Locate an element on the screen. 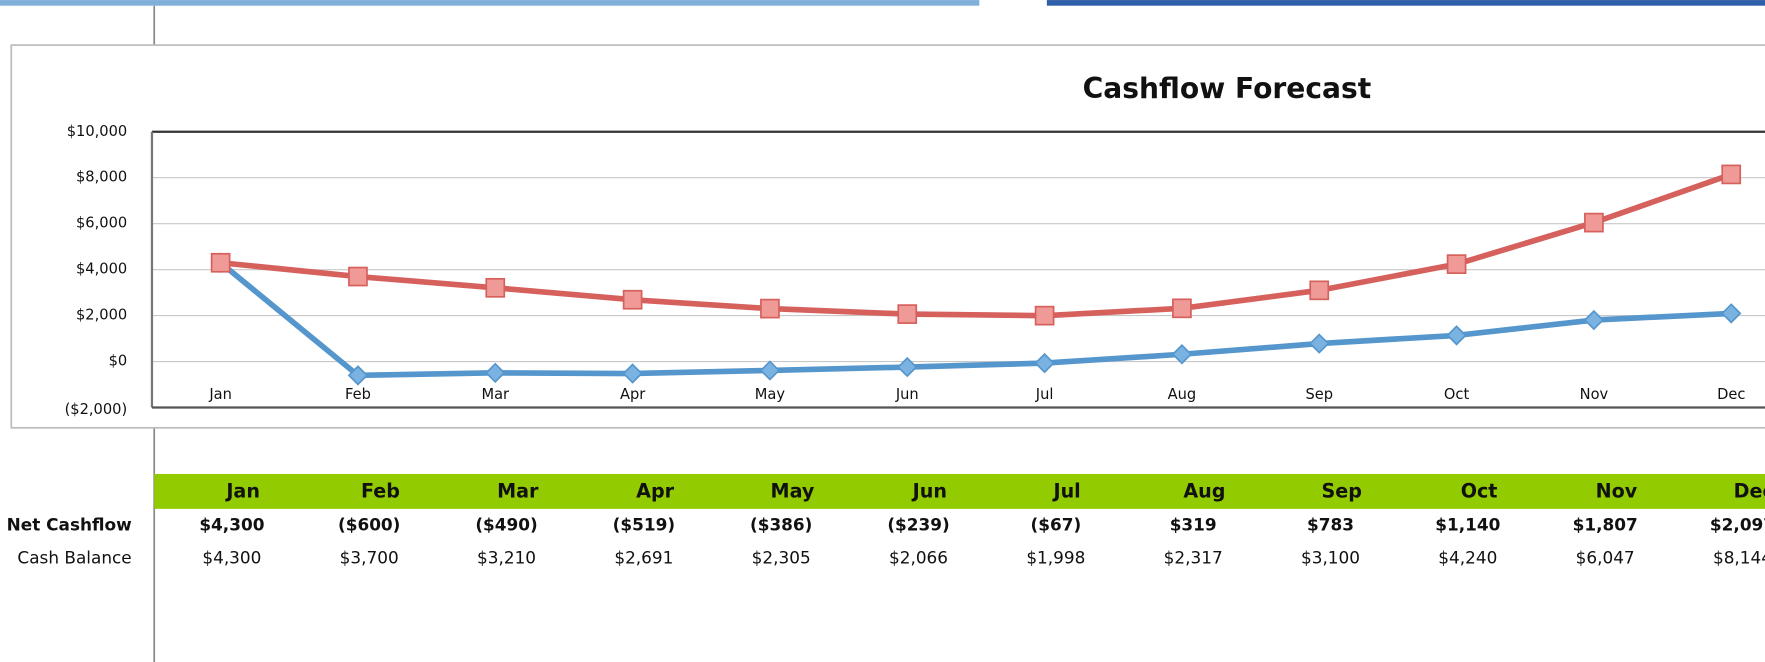  top-strip is located at coordinates (490, 3).